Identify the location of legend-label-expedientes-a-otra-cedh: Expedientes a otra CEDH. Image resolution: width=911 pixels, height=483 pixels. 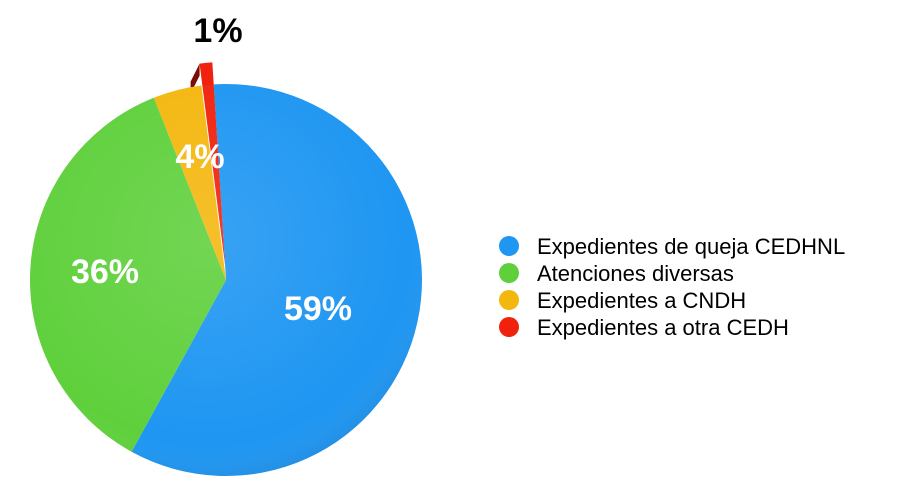
(663, 327).